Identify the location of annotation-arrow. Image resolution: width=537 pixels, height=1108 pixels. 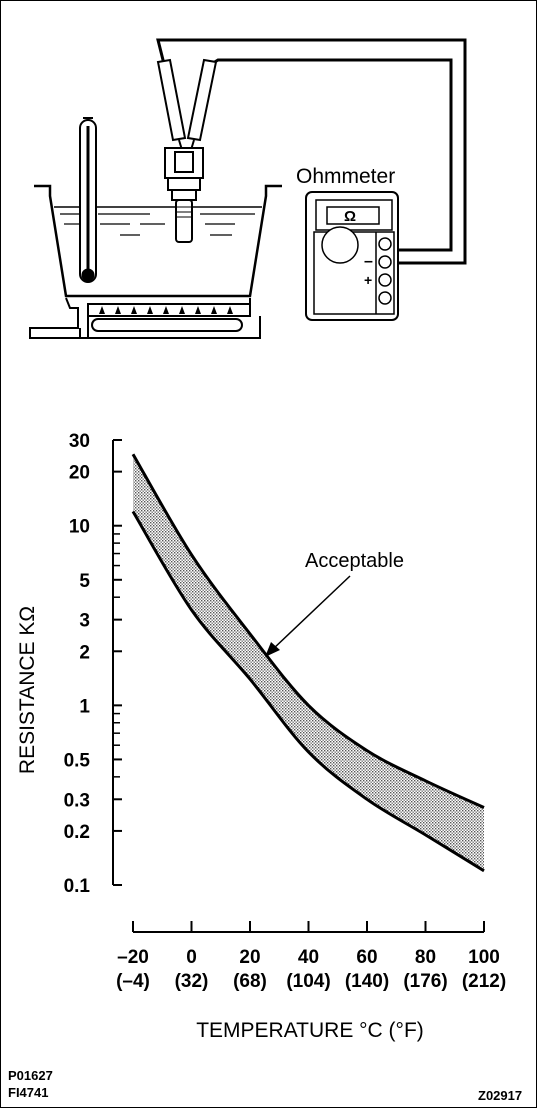
(308, 616).